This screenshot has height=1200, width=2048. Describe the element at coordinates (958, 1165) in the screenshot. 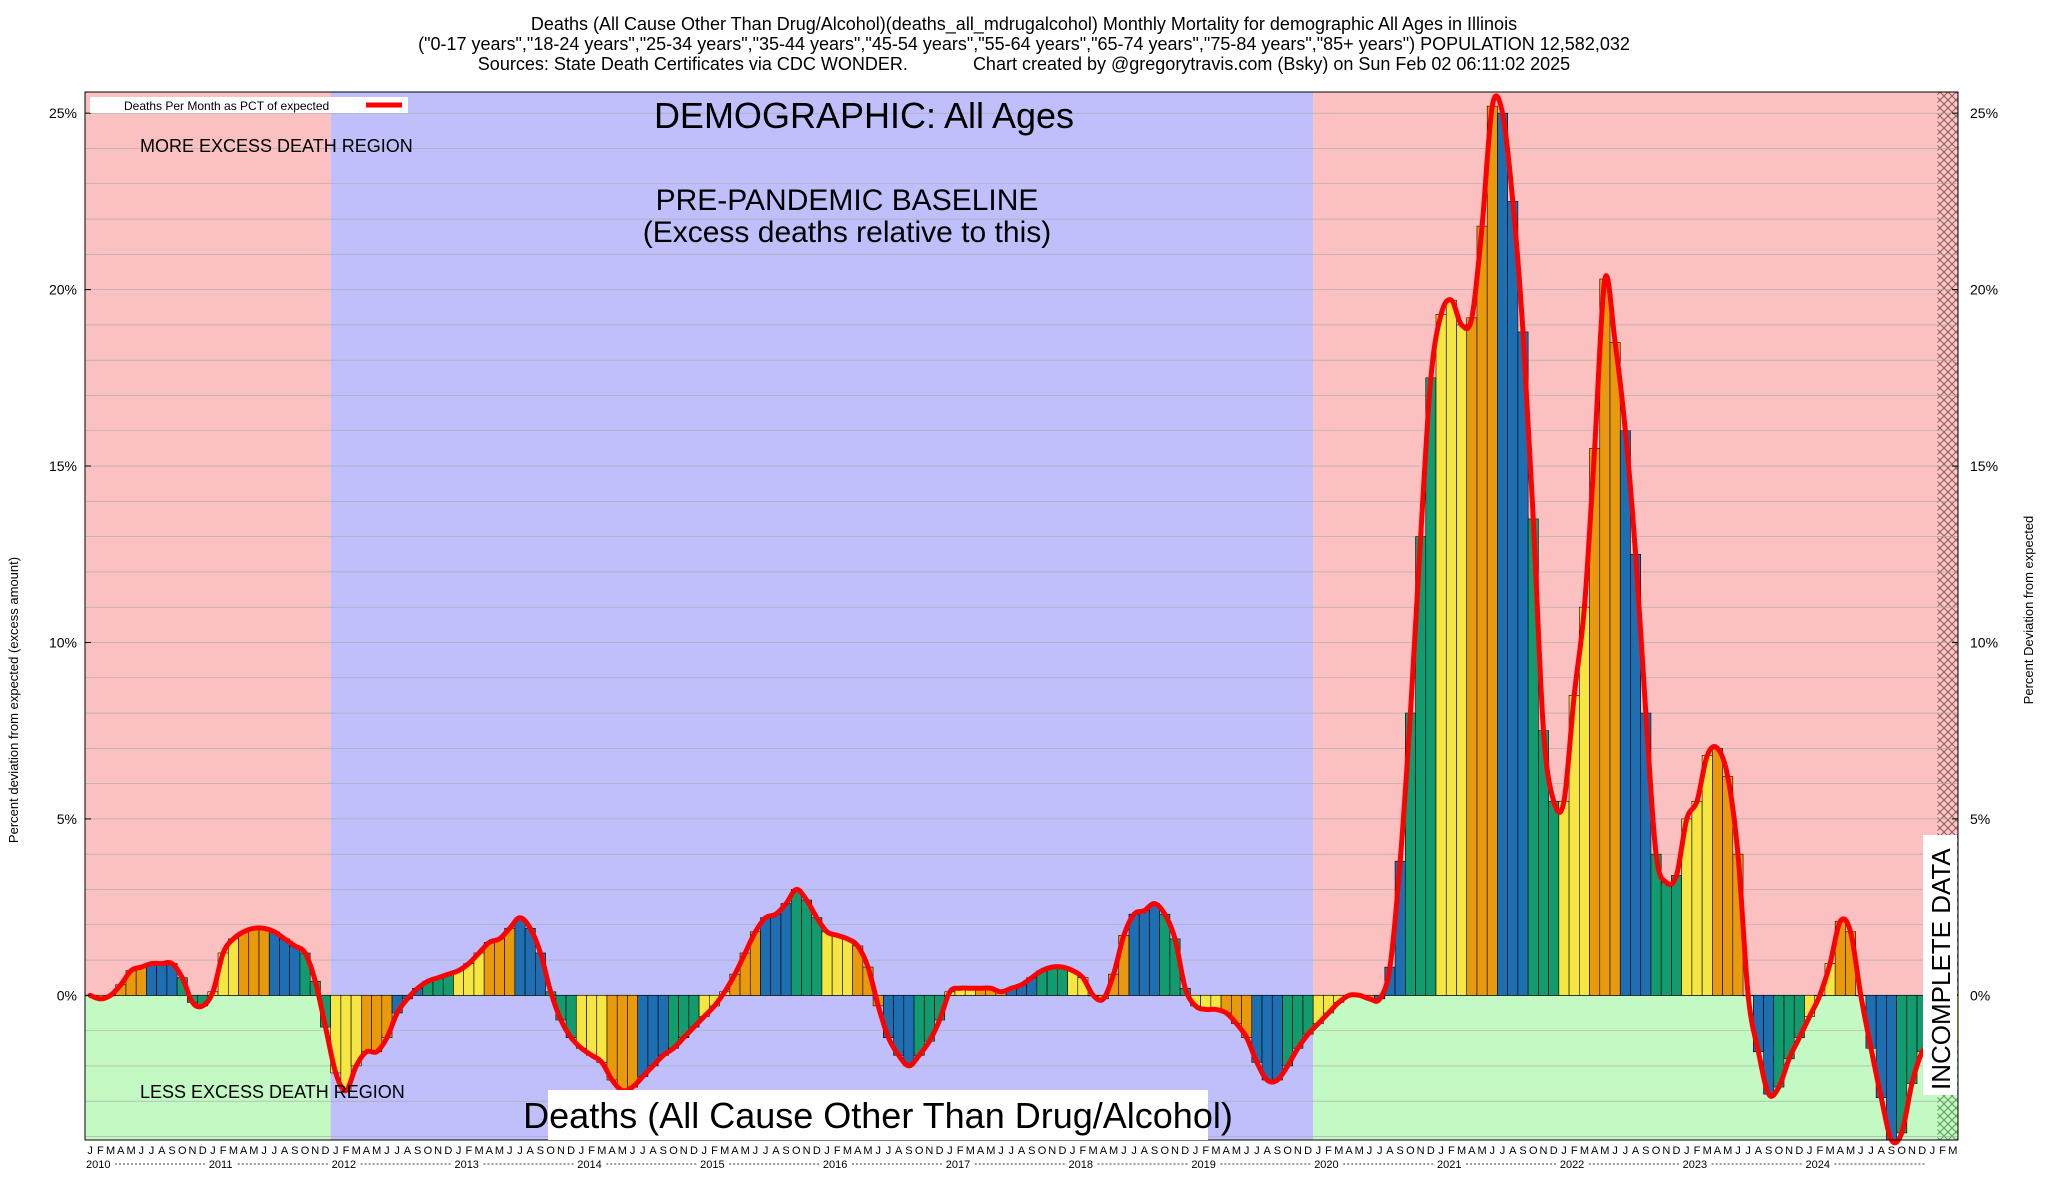

I see `x-year-label: 2017` at that location.